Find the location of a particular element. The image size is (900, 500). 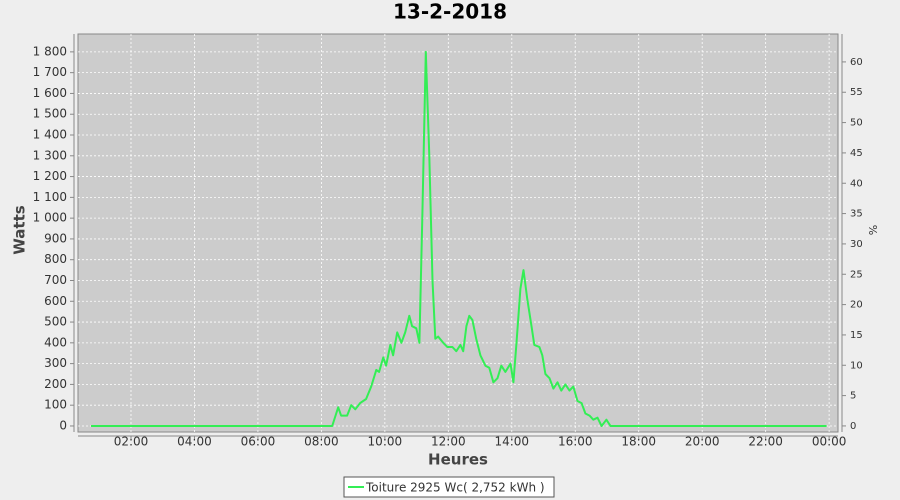

y2-tick-label: 60 is located at coordinates (856, 62).